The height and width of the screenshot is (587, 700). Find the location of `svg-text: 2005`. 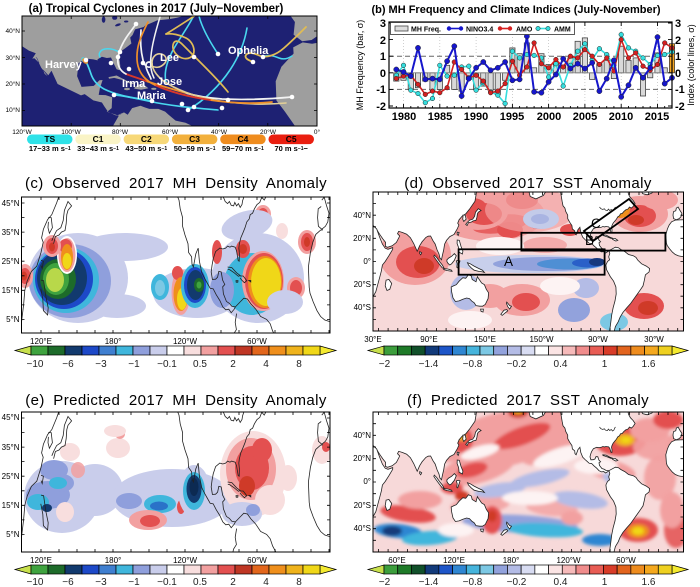

svg-text: 2005 is located at coordinates (585, 117).